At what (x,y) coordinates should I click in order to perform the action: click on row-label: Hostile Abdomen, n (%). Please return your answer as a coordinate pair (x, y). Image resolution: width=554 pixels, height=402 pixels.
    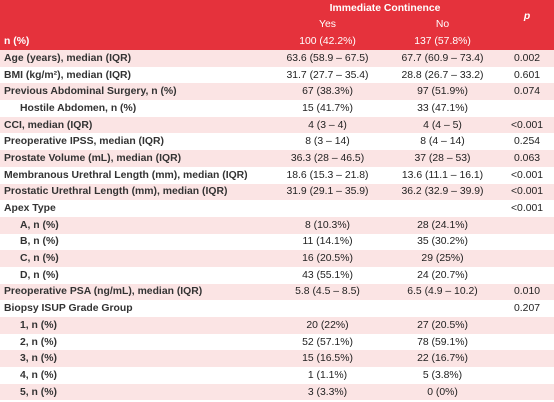
    Looking at the image, I should click on (78, 108).